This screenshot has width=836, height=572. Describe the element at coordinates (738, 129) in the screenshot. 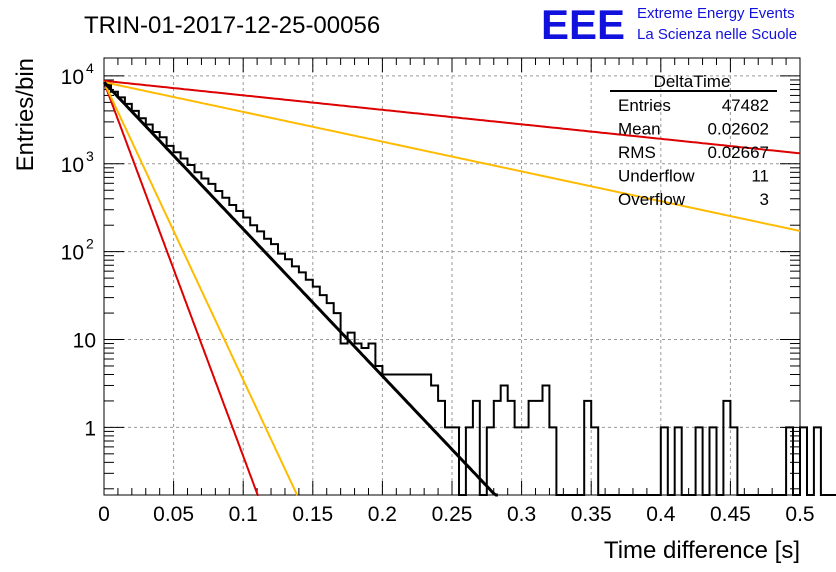

I see `stats-row-value: 0.02602` at that location.